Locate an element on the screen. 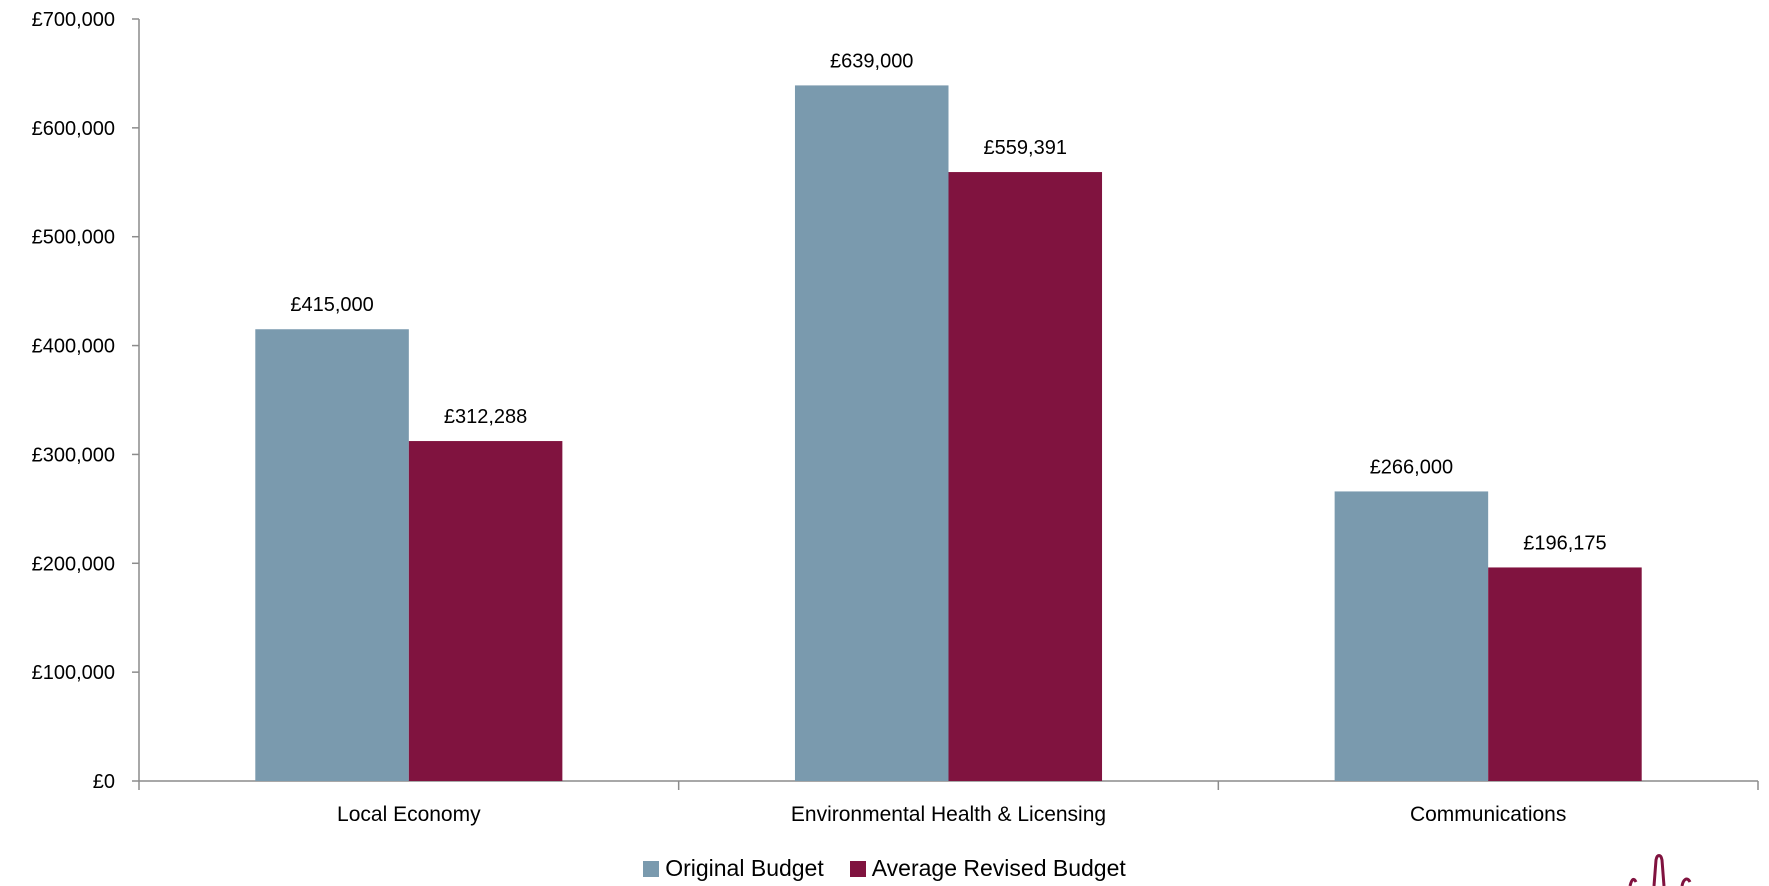 The width and height of the screenshot is (1769, 886). x-tick-label: Local Economy is located at coordinates (409, 814).